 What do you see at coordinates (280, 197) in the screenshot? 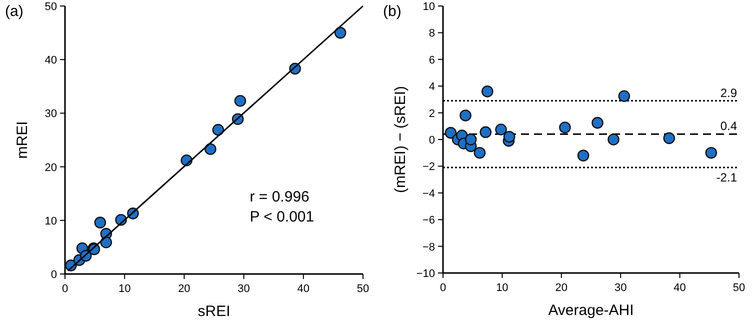
I see `annotation: r = 0.996` at bounding box center [280, 197].